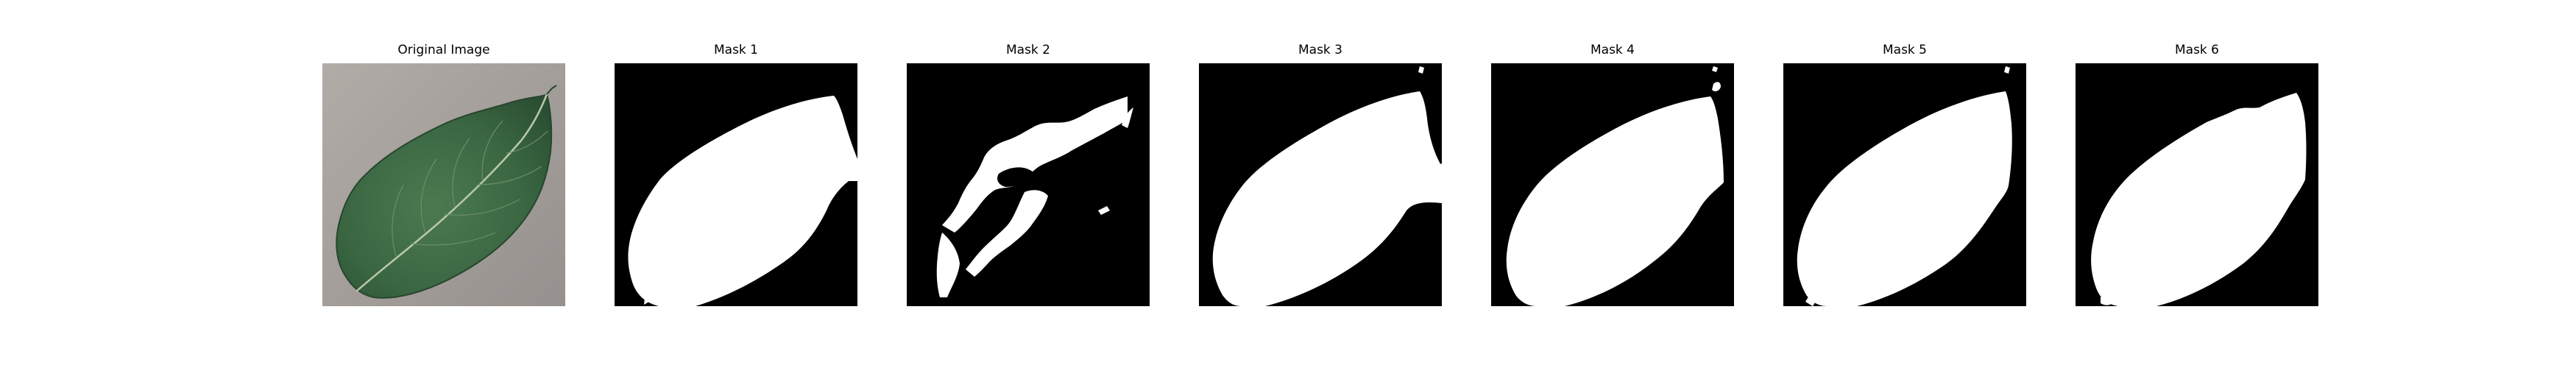 Image resolution: width=2576 pixels, height=368 pixels. I want to click on panel-title-mask-4: Mask 4, so click(1613, 50).